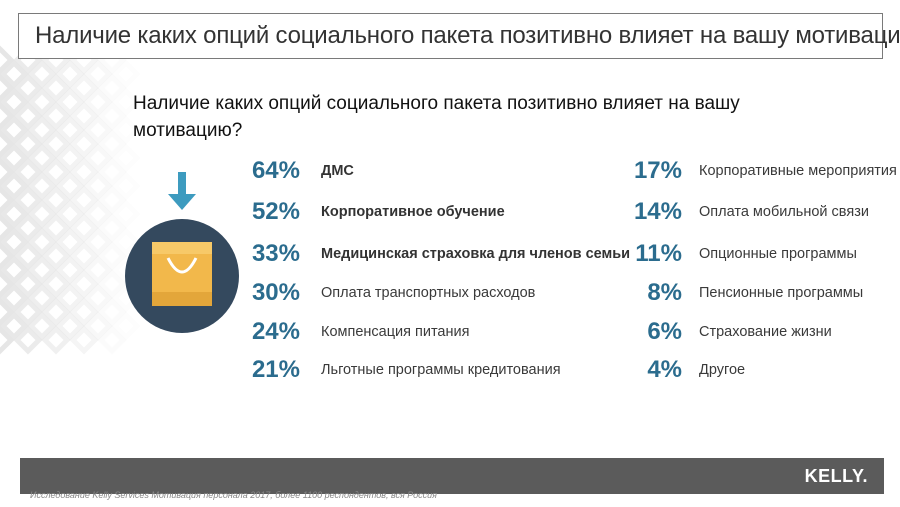 The height and width of the screenshot is (507, 900). Describe the element at coordinates (275, 211) in the screenshot. I see `percent-value: 52%` at that location.